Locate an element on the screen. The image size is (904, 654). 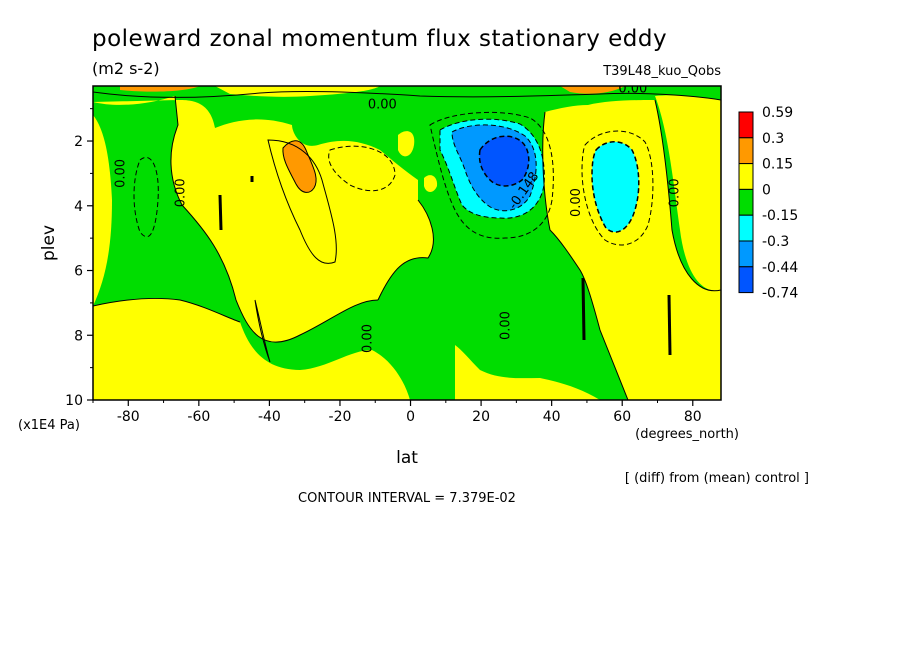
chart-units: (m2 s-2) is located at coordinates (126, 68).